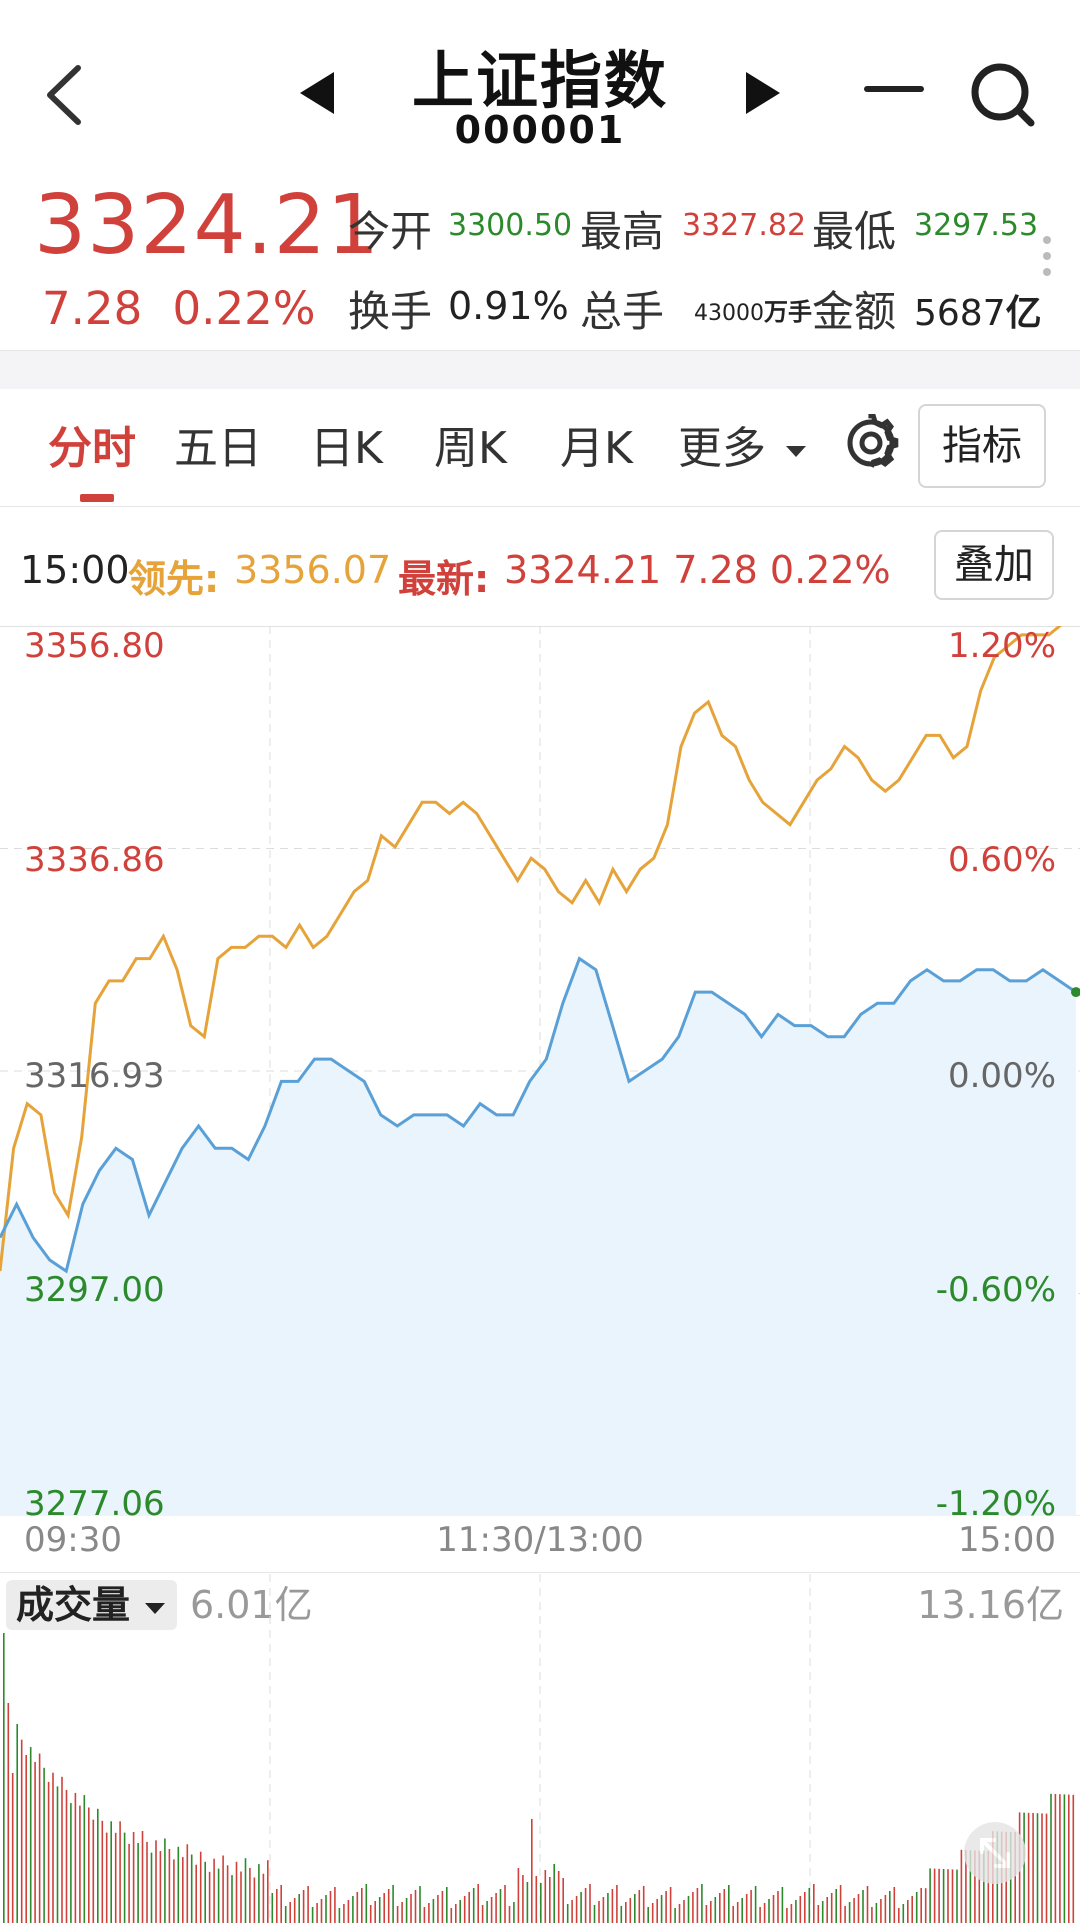 This screenshot has height=1923, width=1080. What do you see at coordinates (743, 444) in the screenshot?
I see `tab-more: 更多` at bounding box center [743, 444].